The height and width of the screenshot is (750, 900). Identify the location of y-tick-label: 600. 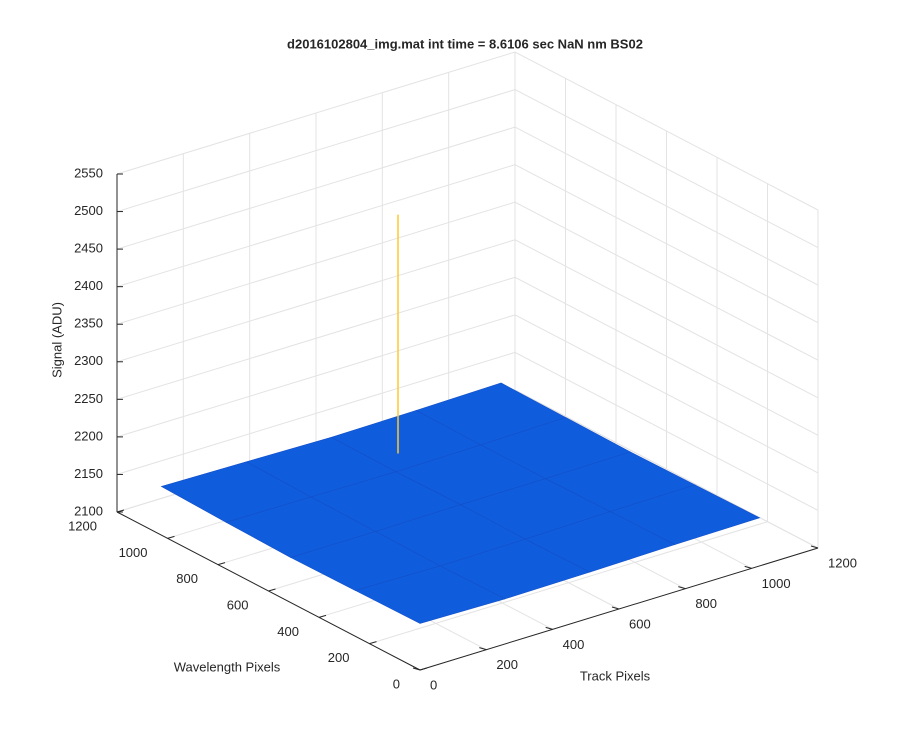
(238, 604).